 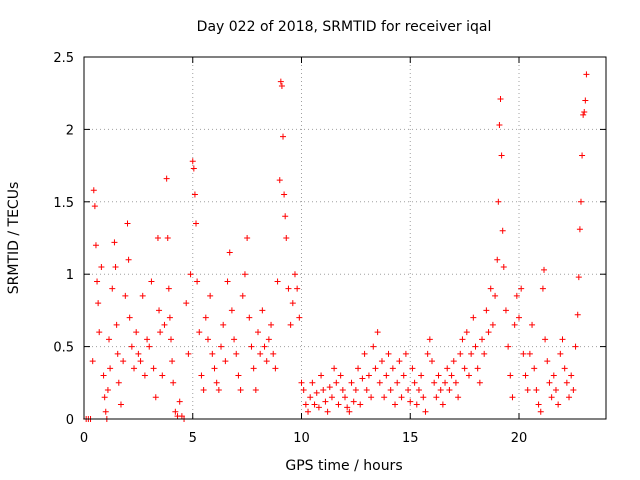 What do you see at coordinates (70, 130) in the screenshot?
I see `y-tick-label: 2` at bounding box center [70, 130].